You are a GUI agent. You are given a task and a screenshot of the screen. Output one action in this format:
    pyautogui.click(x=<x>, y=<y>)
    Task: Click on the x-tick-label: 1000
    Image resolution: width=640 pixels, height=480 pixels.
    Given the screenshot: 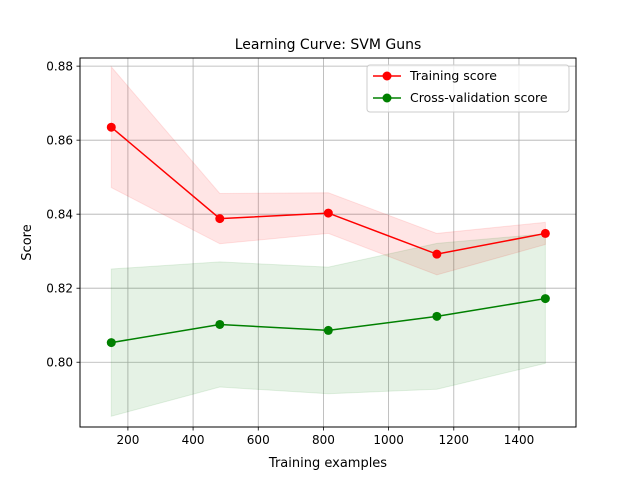 What is the action you would take?
    pyautogui.click(x=388, y=440)
    